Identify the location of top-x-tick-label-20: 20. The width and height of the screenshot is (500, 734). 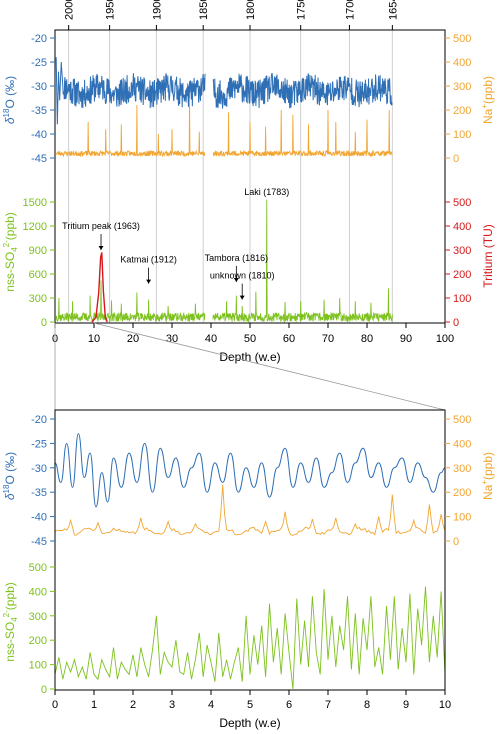
(133, 339).